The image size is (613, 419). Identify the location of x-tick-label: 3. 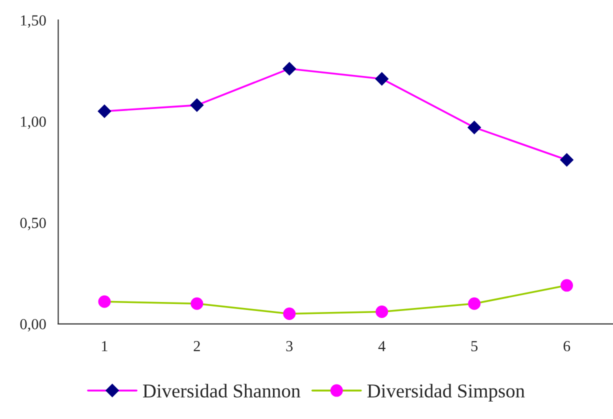
(289, 346).